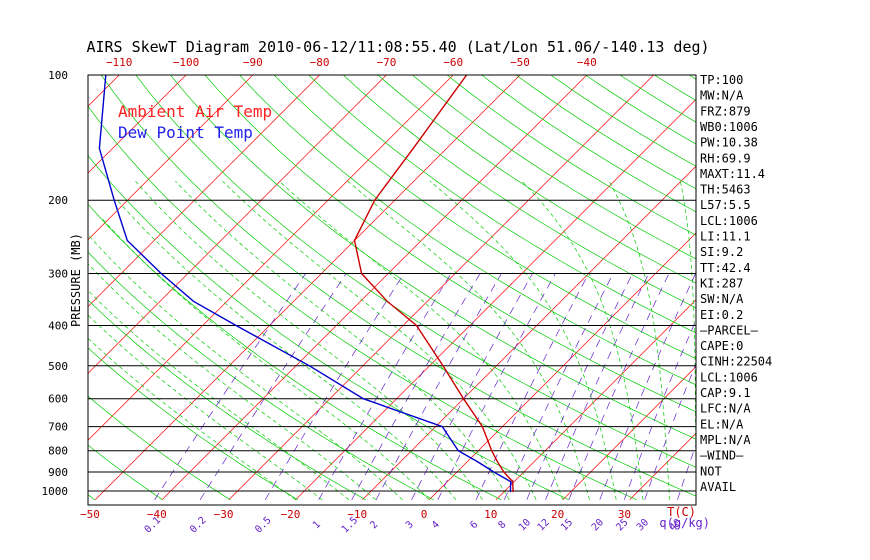 The width and height of the screenshot is (870, 560). What do you see at coordinates (722, 299) in the screenshot?
I see `stability-index-item: SW:N/A` at bounding box center [722, 299].